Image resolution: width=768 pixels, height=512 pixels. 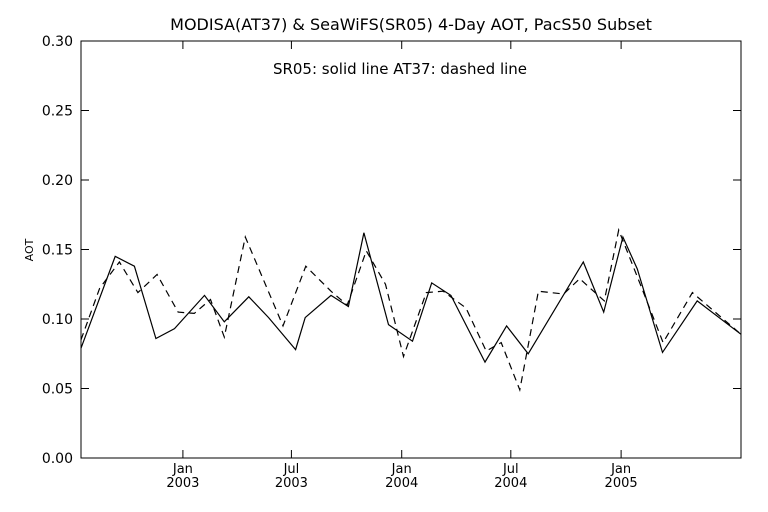 I want to click on y-tick-label: 0.10, so click(x=57, y=320).